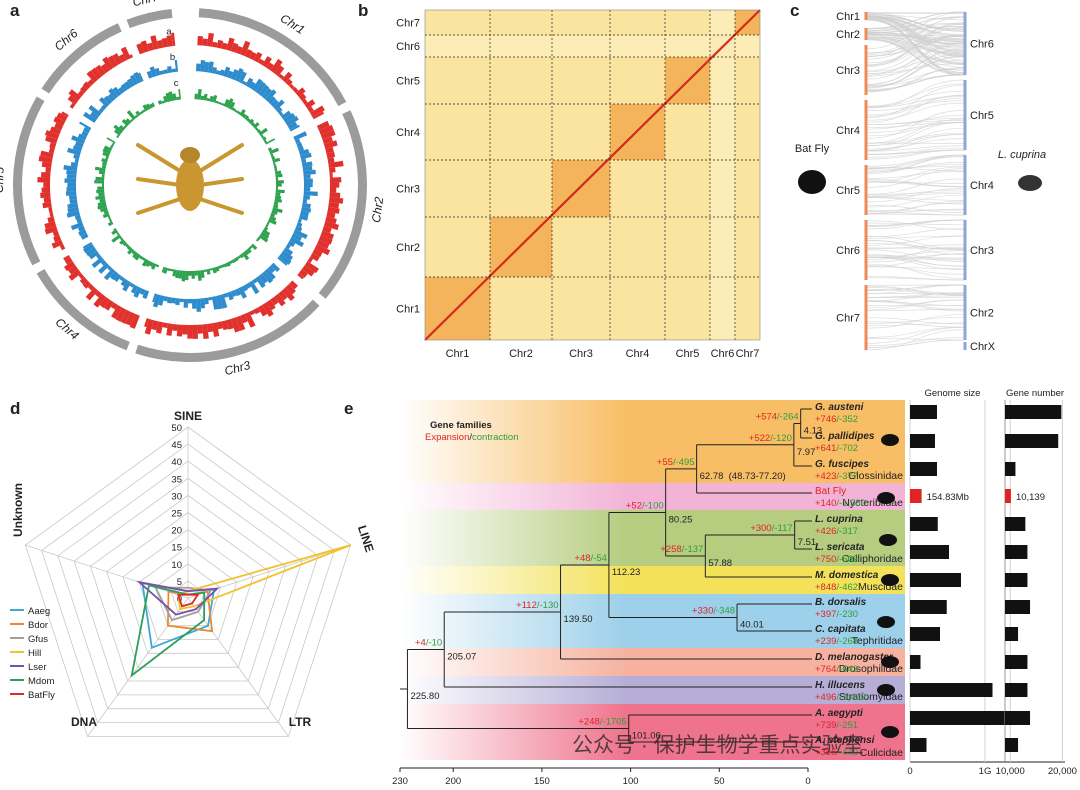 This screenshot has height=790, width=1080. What do you see at coordinates (812, 182) in the screenshot?
I see `bat-fly-icon` at bounding box center [812, 182].